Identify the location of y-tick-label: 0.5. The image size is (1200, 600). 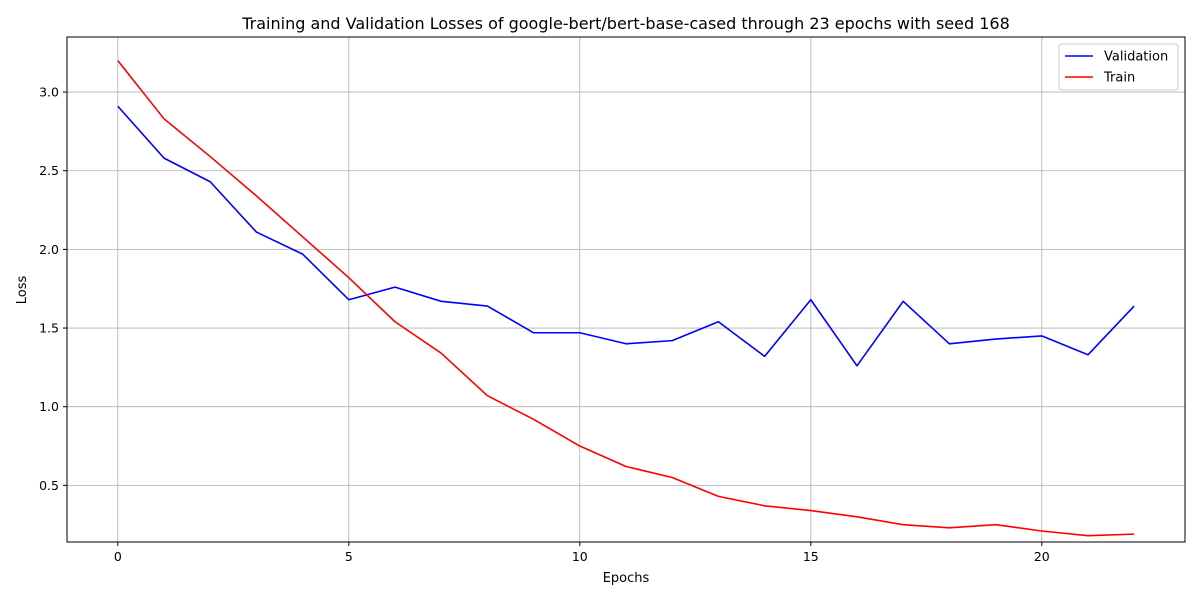
(49, 485).